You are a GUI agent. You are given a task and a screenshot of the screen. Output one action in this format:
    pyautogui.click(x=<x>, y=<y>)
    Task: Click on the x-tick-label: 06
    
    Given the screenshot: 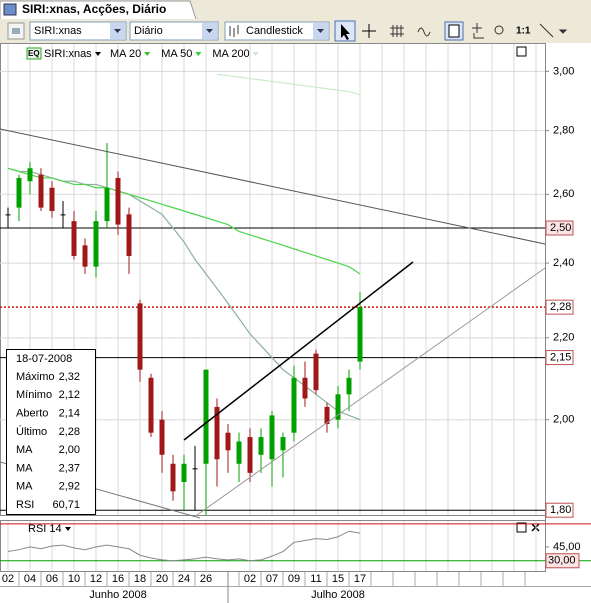 What is the action you would take?
    pyautogui.click(x=52, y=579)
    